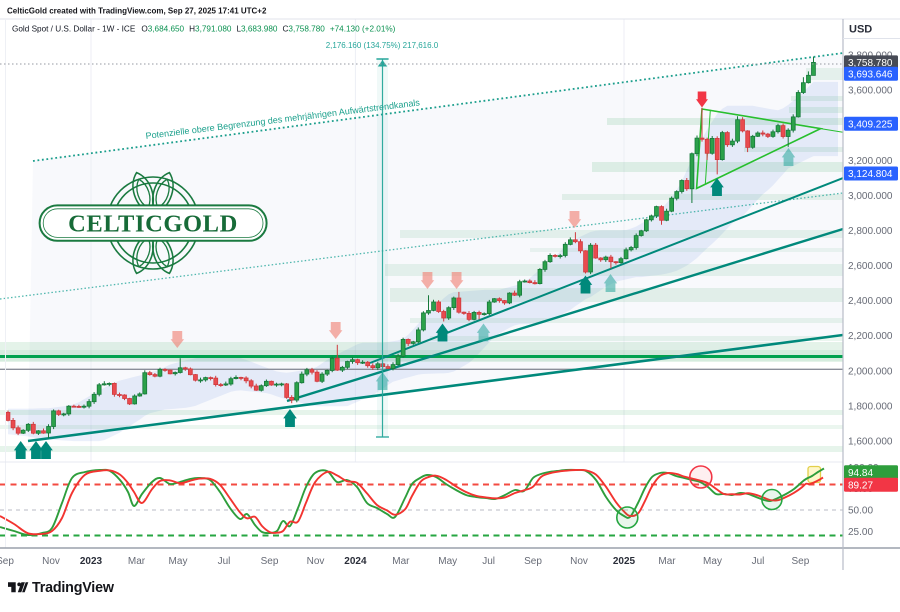 This screenshot has height=612, width=900. Describe the element at coordinates (870, 371) in the screenshot. I see `svg-text: 2,000.000` at that location.